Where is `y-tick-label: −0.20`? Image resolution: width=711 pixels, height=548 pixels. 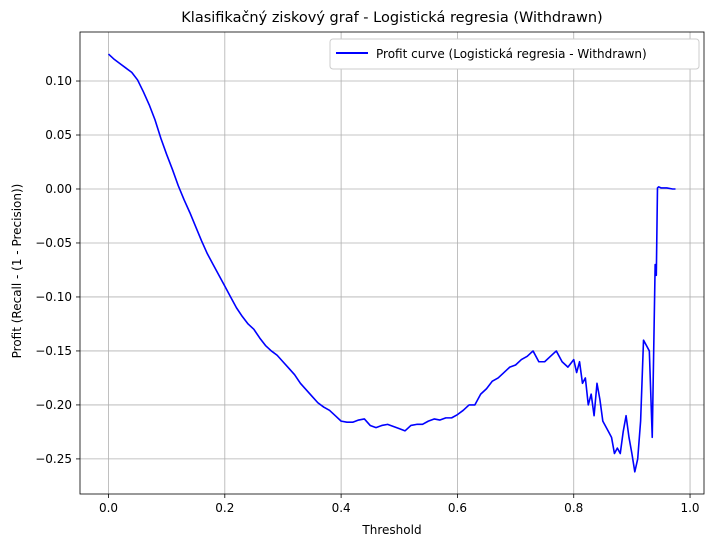
y-tick-label: −0.20 is located at coordinates (53, 405).